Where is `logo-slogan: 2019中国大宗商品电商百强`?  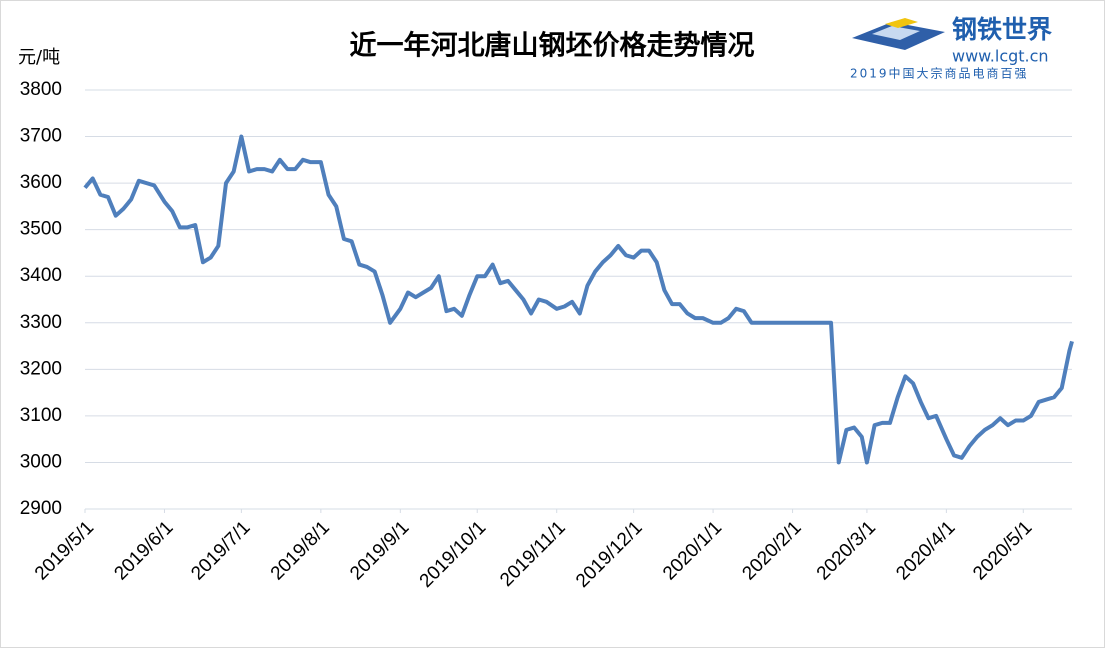 logo-slogan: 2019中国大宗商品电商百强 is located at coordinates (939, 73).